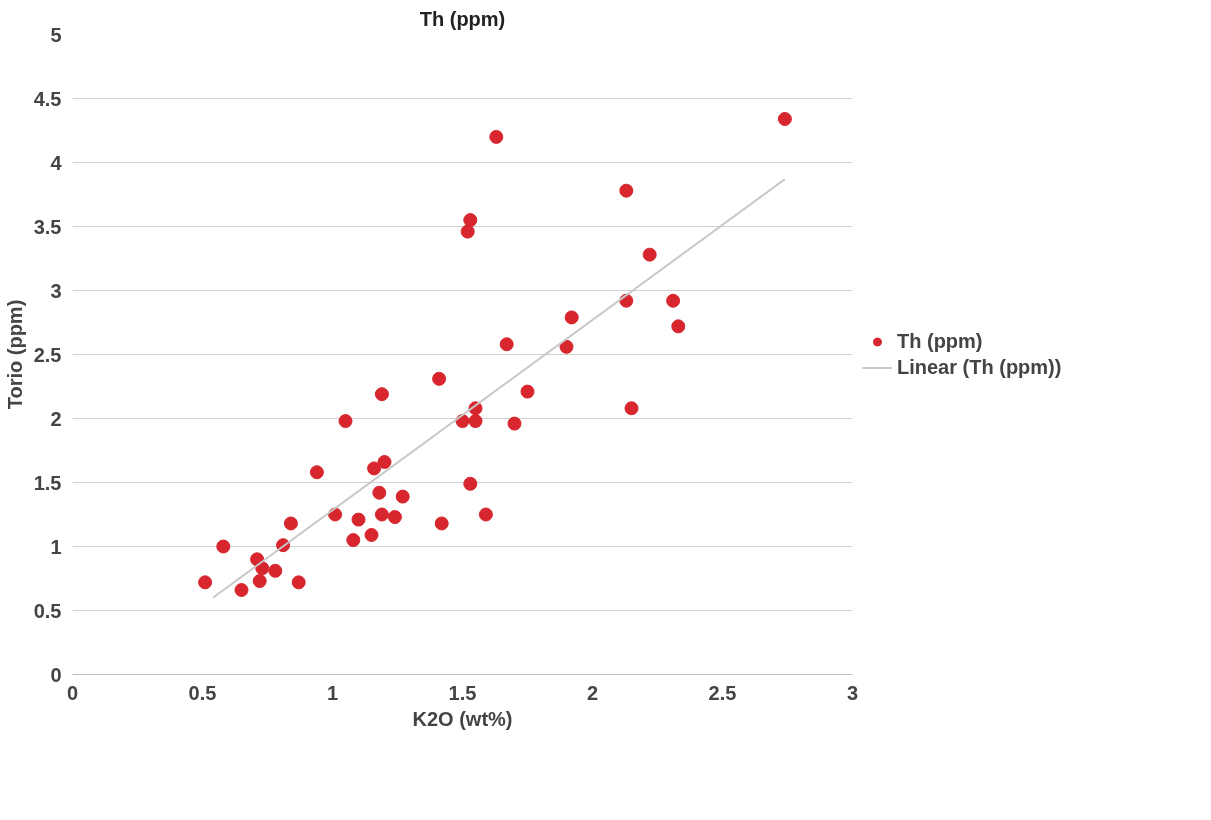 This screenshot has width=1211, height=820. I want to click on y-tick-label: 3.5, so click(47, 226).